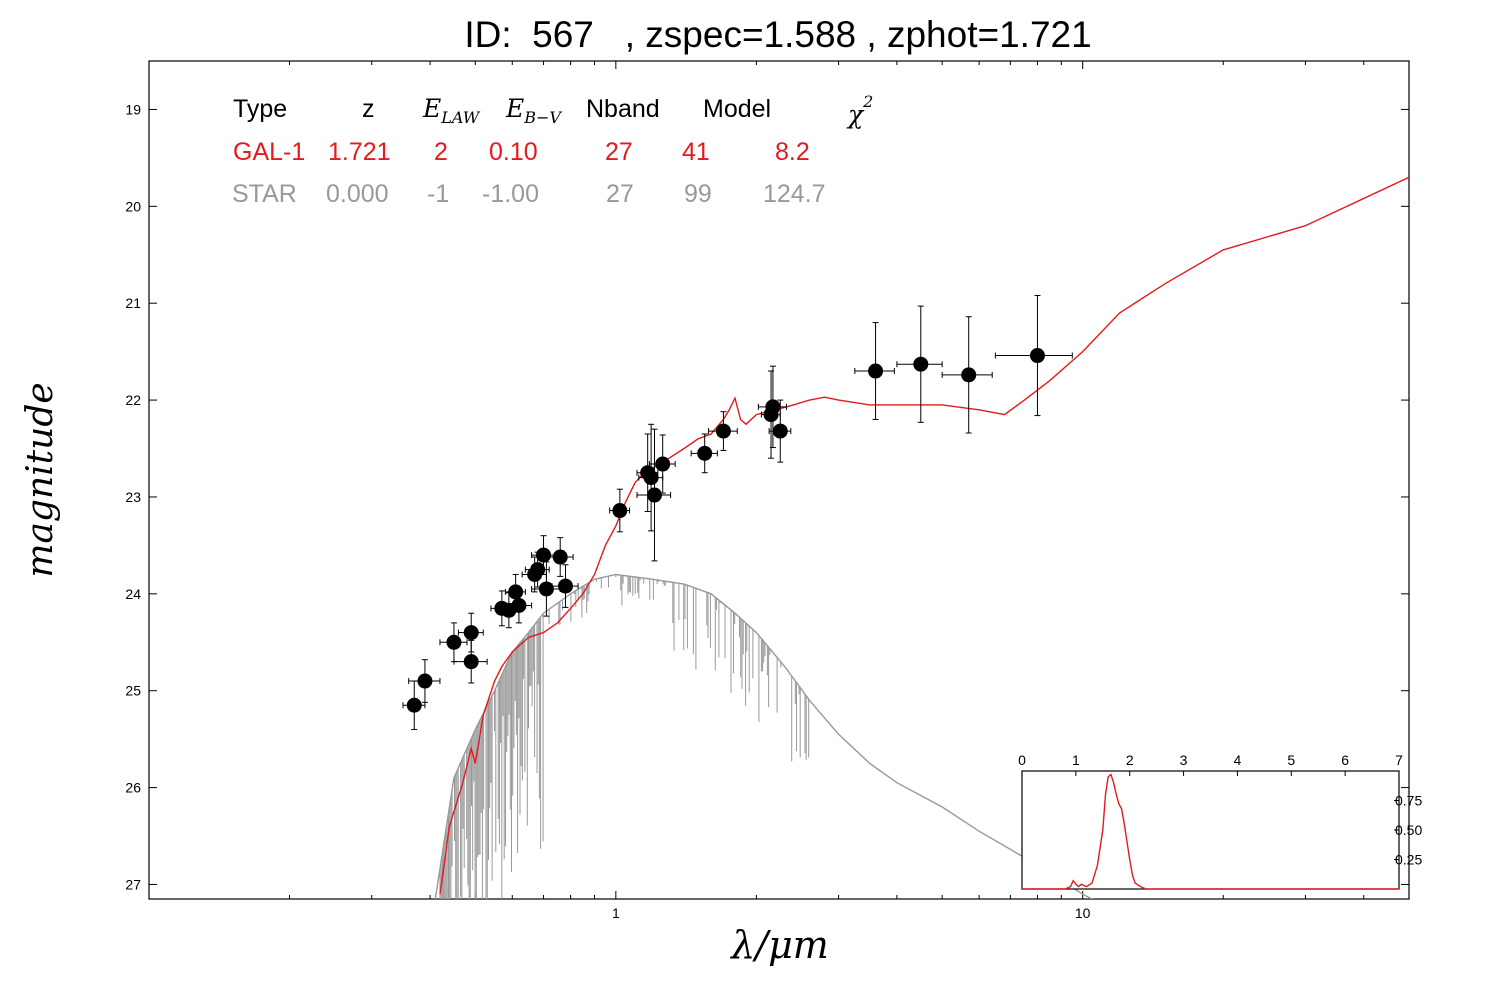 The height and width of the screenshot is (1000, 1500). What do you see at coordinates (133, 788) in the screenshot?
I see `y-tick-label: 26` at bounding box center [133, 788].